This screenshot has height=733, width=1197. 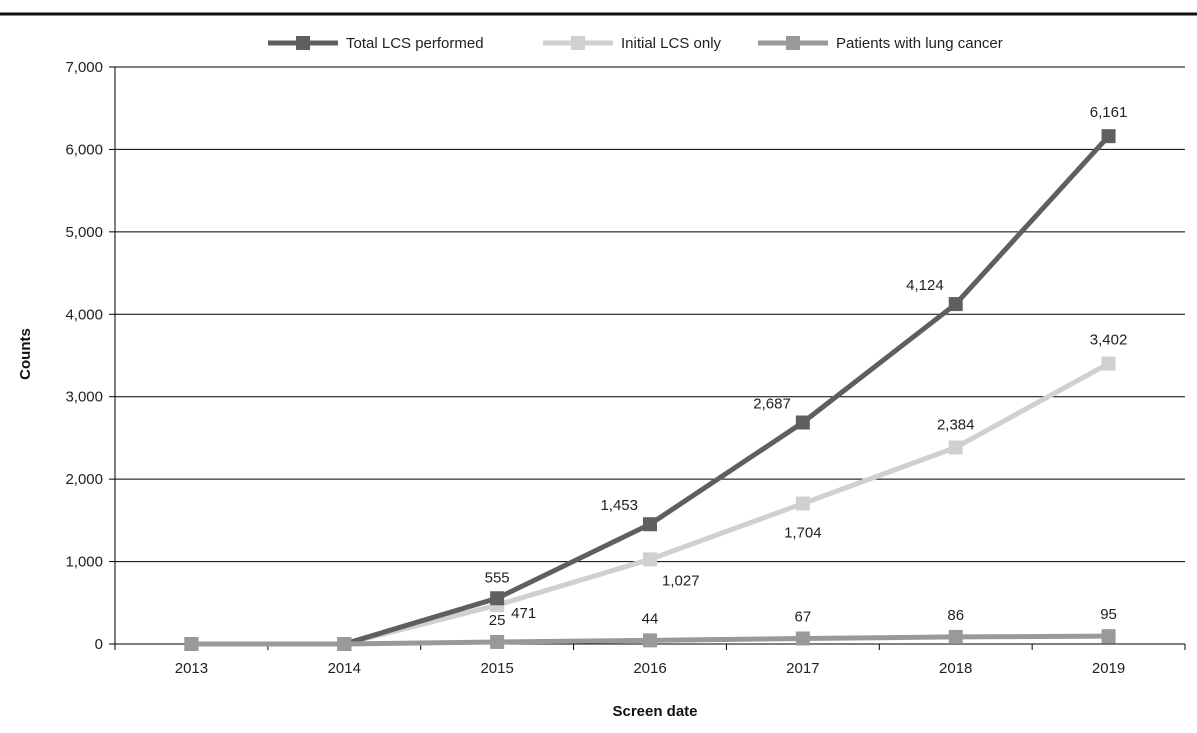 What do you see at coordinates (84, 232) in the screenshot?
I see `y-tick-label: 5,000` at bounding box center [84, 232].